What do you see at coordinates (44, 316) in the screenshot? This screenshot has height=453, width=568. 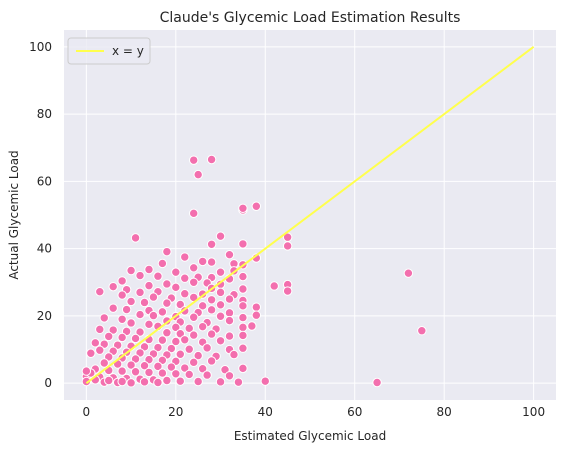 I see `y-tick-label: 20` at bounding box center [44, 316].